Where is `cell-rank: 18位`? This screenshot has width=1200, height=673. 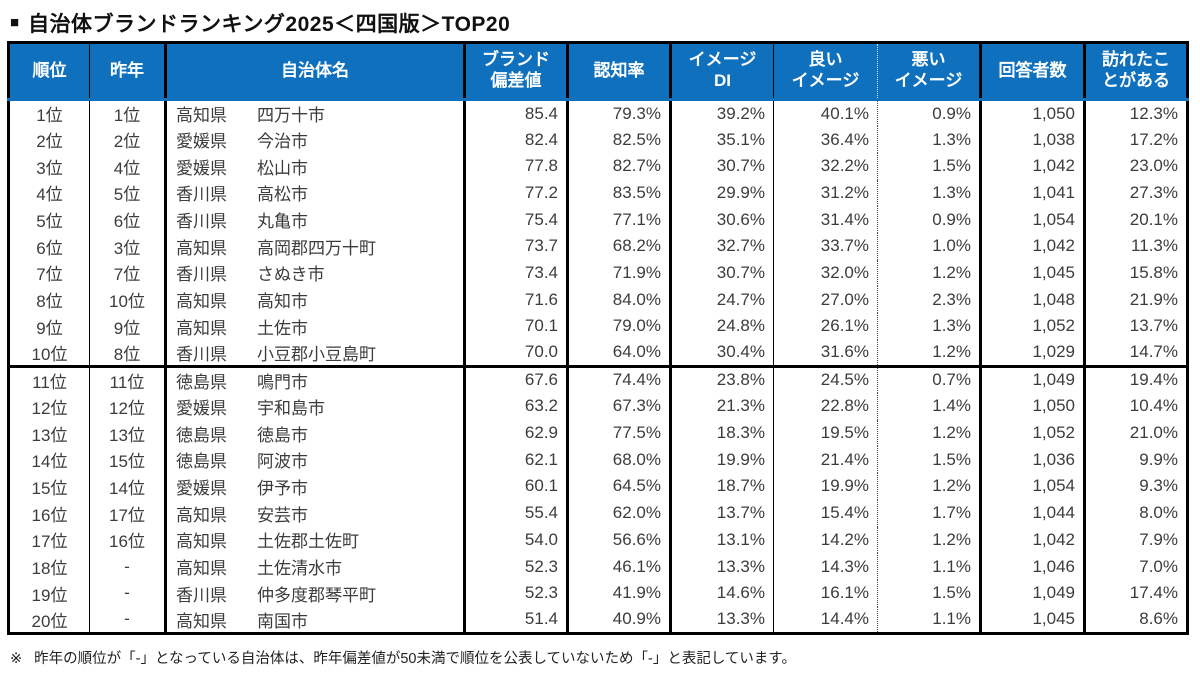
cell-rank: 18位 is located at coordinates (49, 566).